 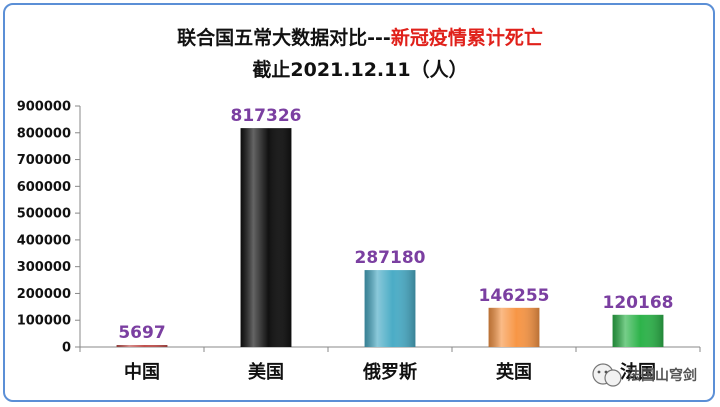 I want to click on x-axis, so click(x=390, y=349).